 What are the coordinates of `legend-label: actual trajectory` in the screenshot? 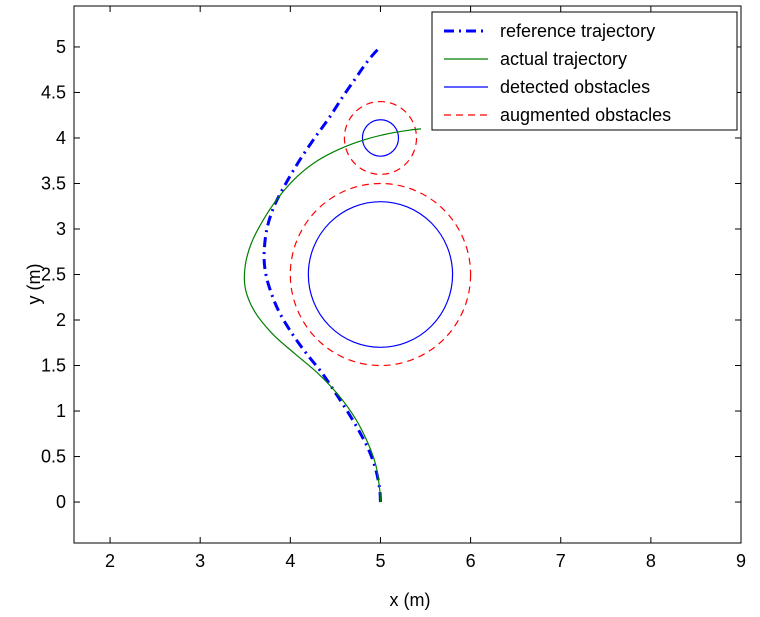 It's located at (563, 59).